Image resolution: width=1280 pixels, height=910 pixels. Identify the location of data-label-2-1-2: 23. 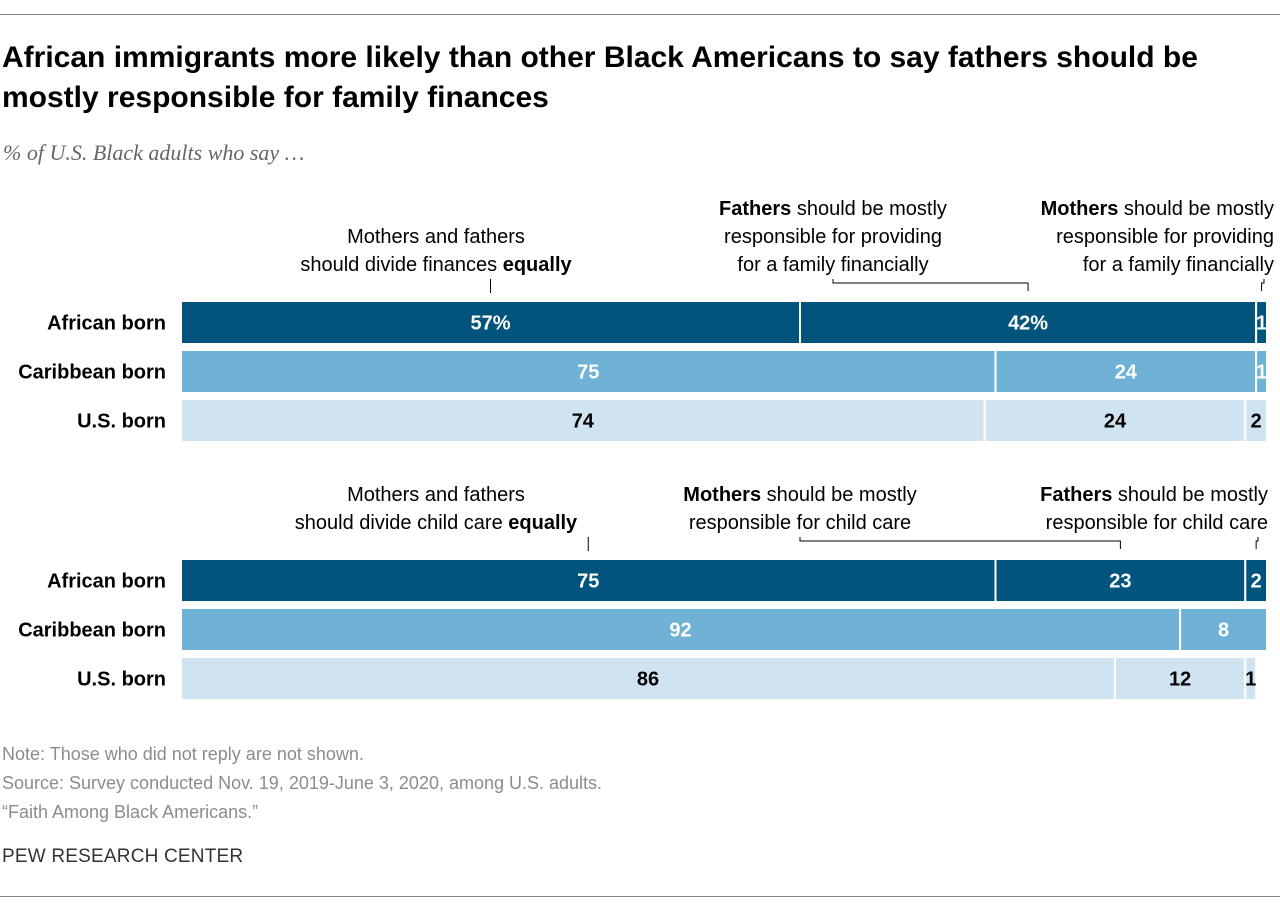
(1120, 582).